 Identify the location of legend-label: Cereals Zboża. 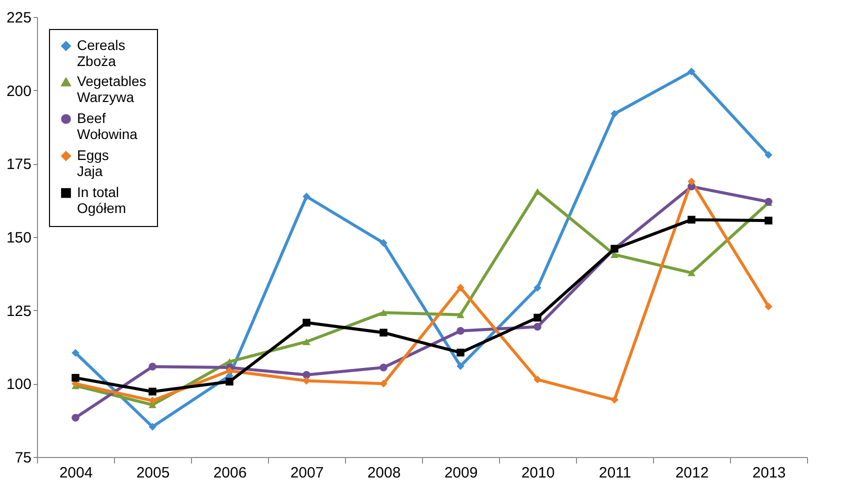
(101, 53).